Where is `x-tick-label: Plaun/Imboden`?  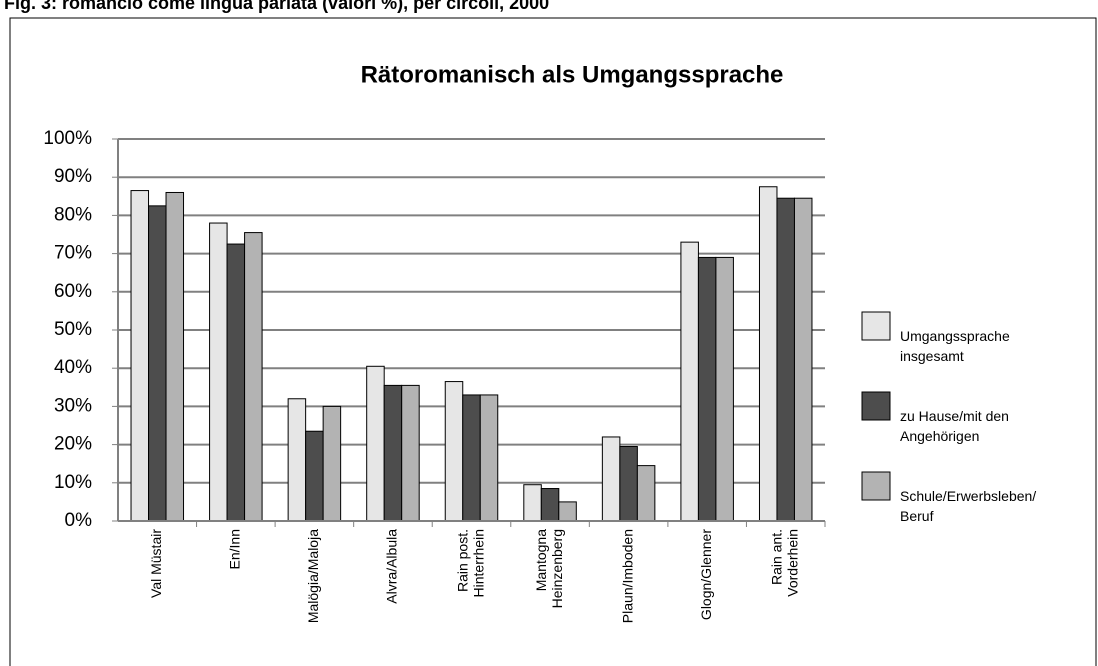 x-tick-label: Plaun/Imboden is located at coordinates (627, 576).